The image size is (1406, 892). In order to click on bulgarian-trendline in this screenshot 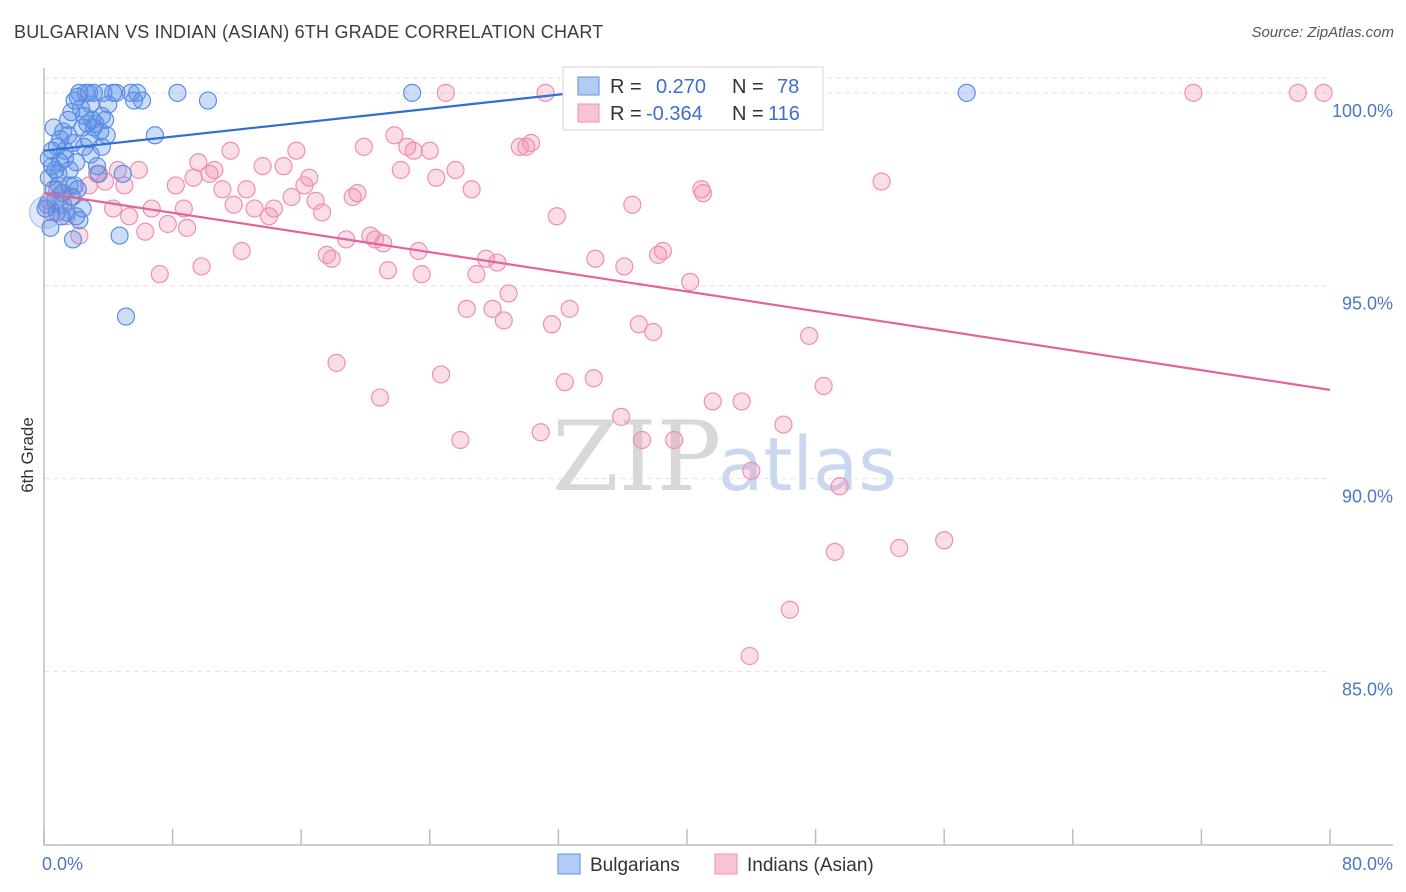, I will do `click(309, 121)`.